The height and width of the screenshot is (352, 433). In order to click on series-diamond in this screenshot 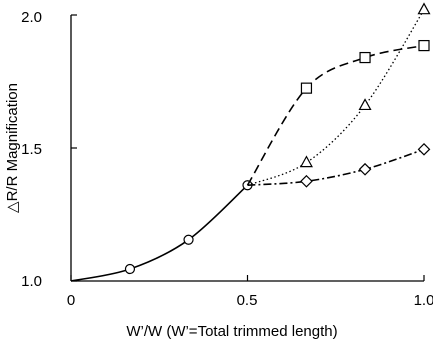, I will do `click(339, 165)`.